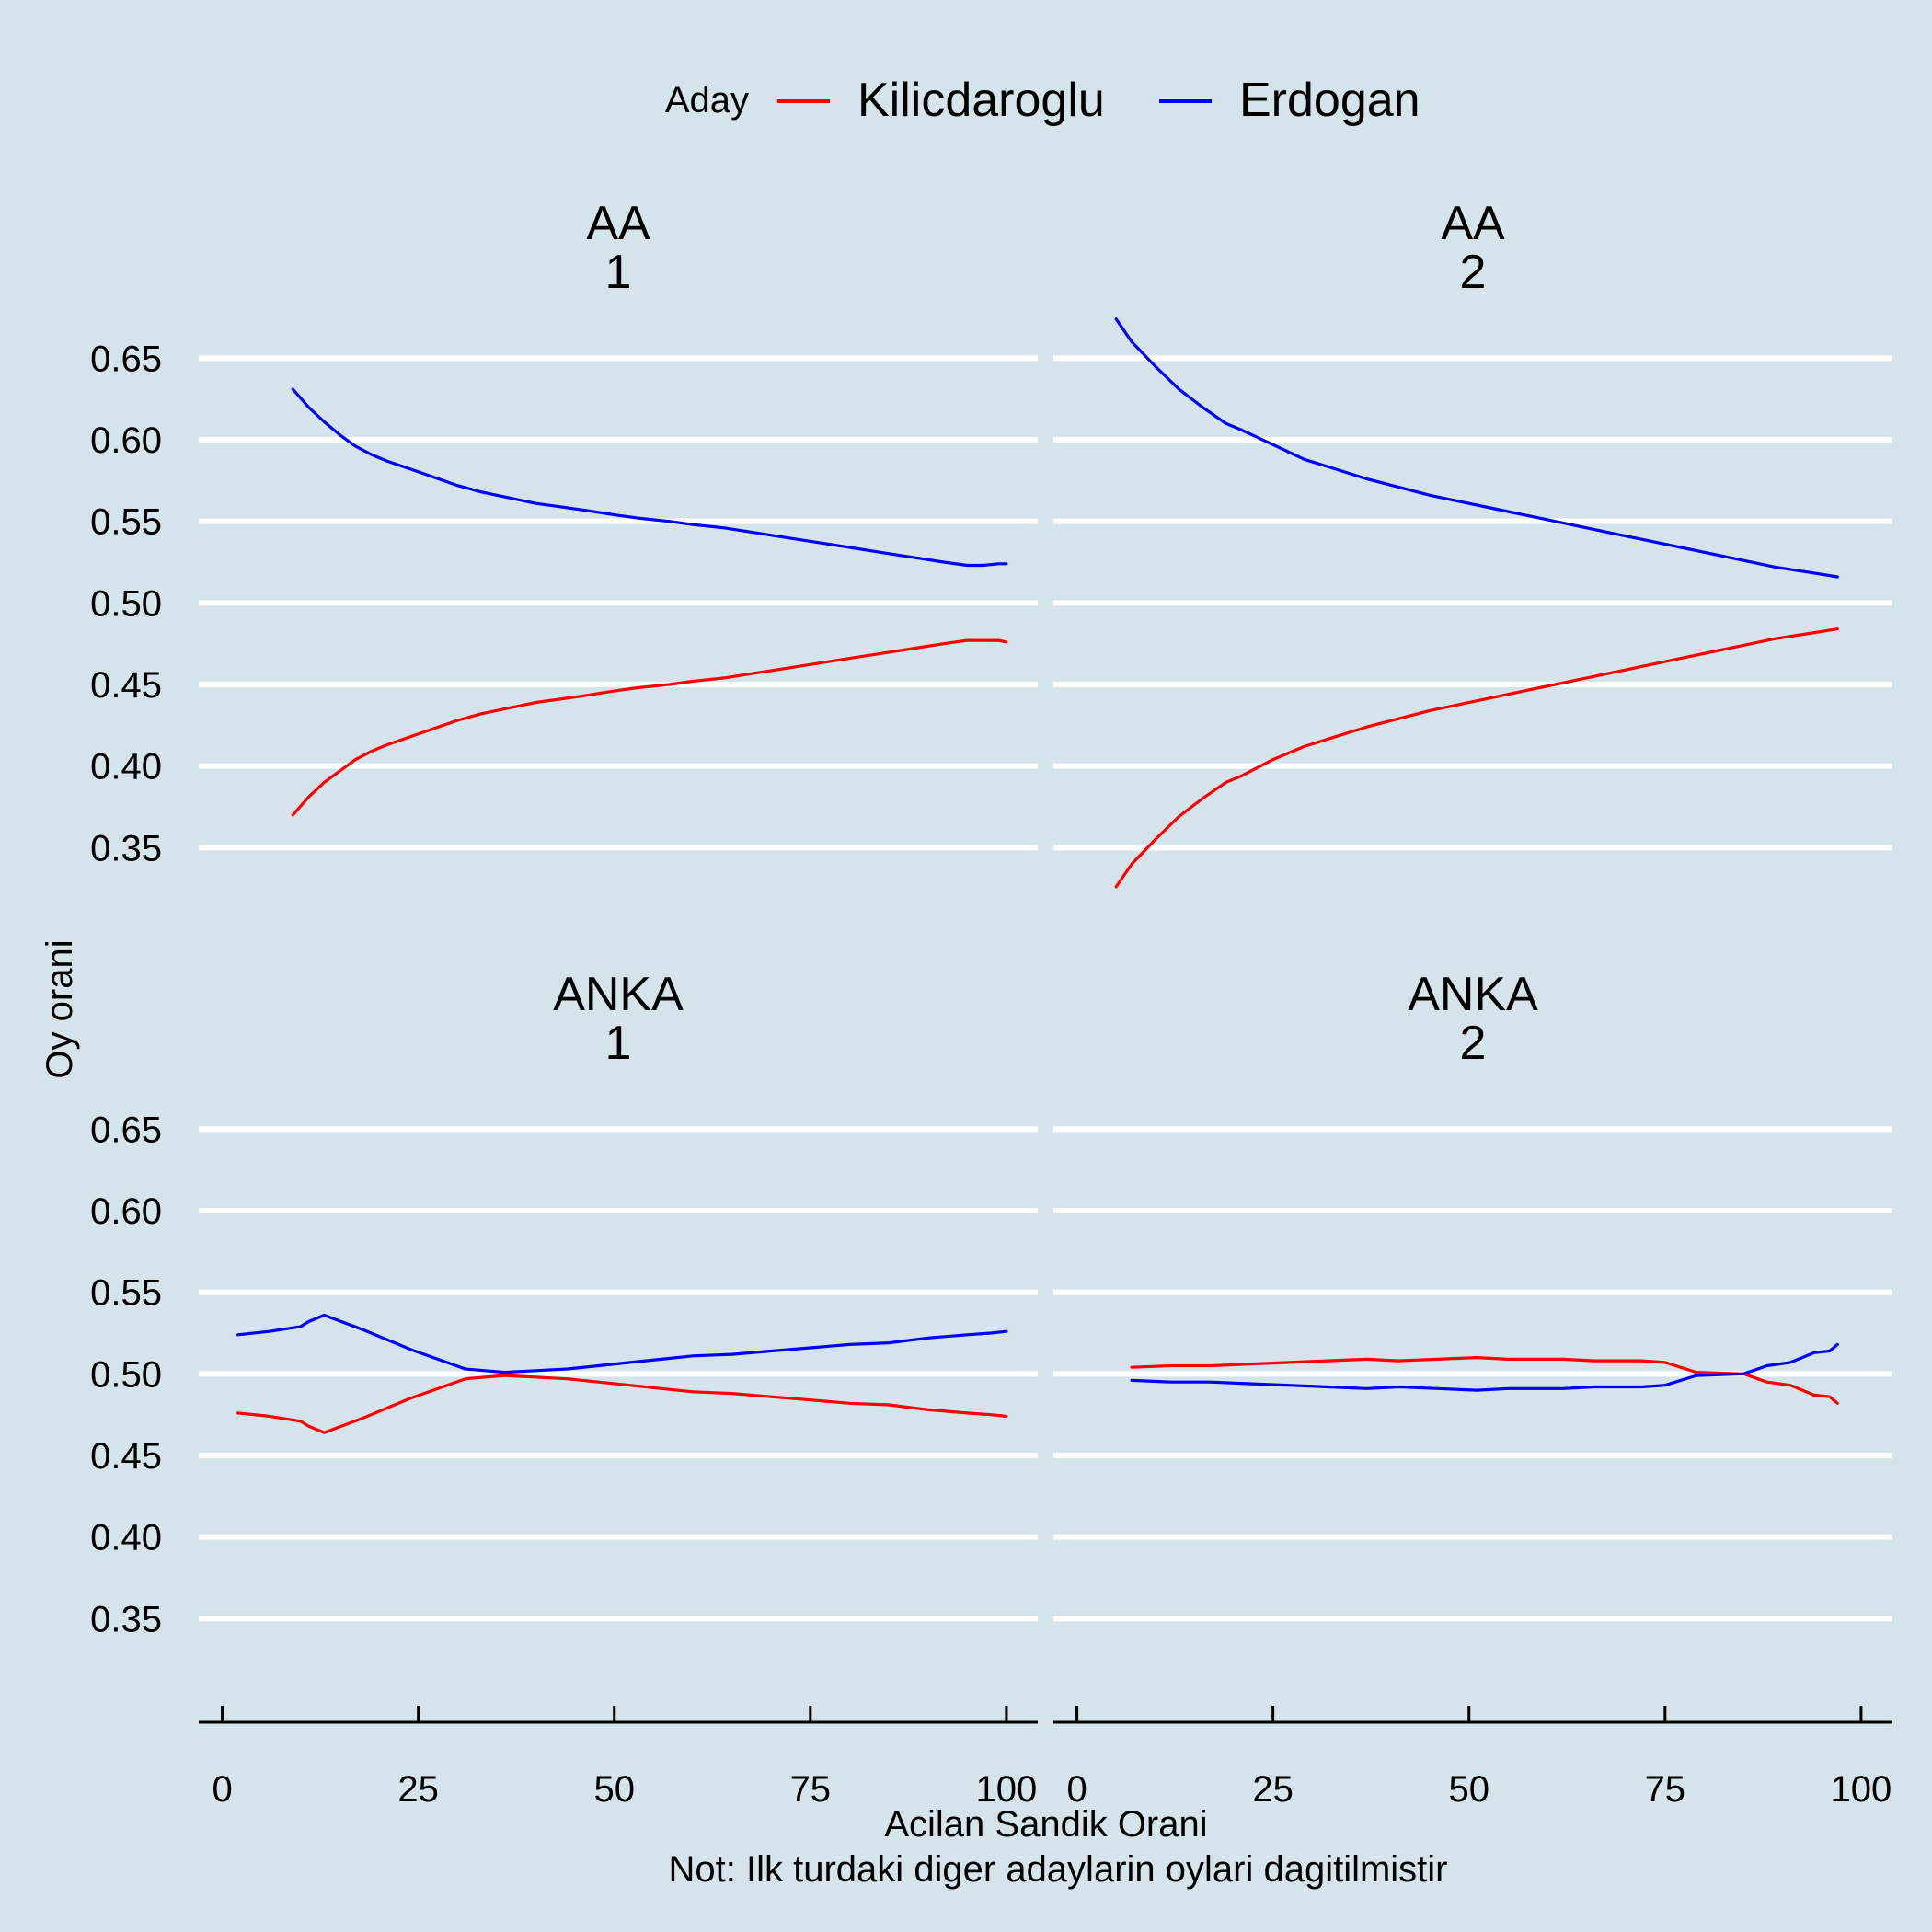 This screenshot has height=1932, width=1932. What do you see at coordinates (981, 100) in the screenshot?
I see `legend-label-kilicdaroglu: Kilicdaroglu` at bounding box center [981, 100].